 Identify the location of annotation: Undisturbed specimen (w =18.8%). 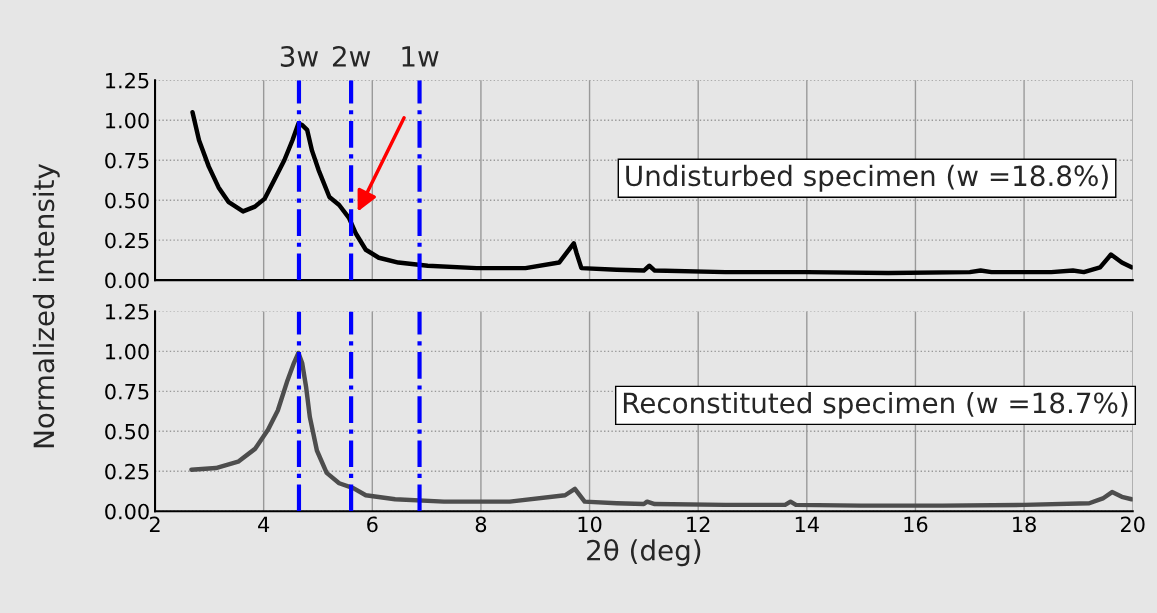
(867, 178).